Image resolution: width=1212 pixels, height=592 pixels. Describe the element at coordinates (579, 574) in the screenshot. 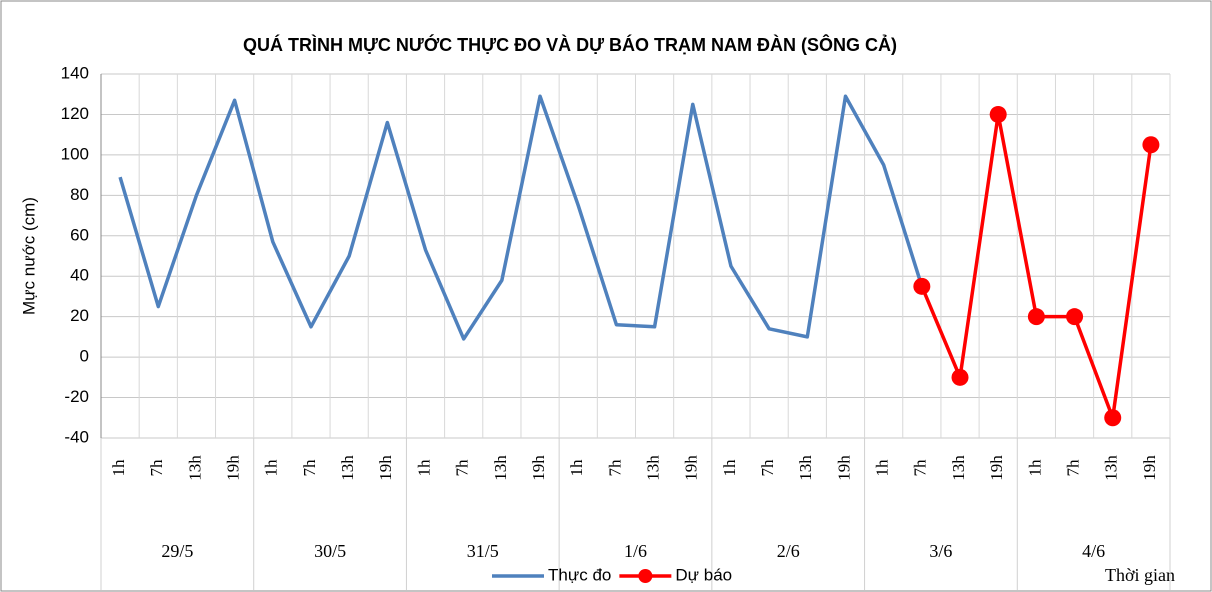

I see `legend-label: Thực đo` at that location.